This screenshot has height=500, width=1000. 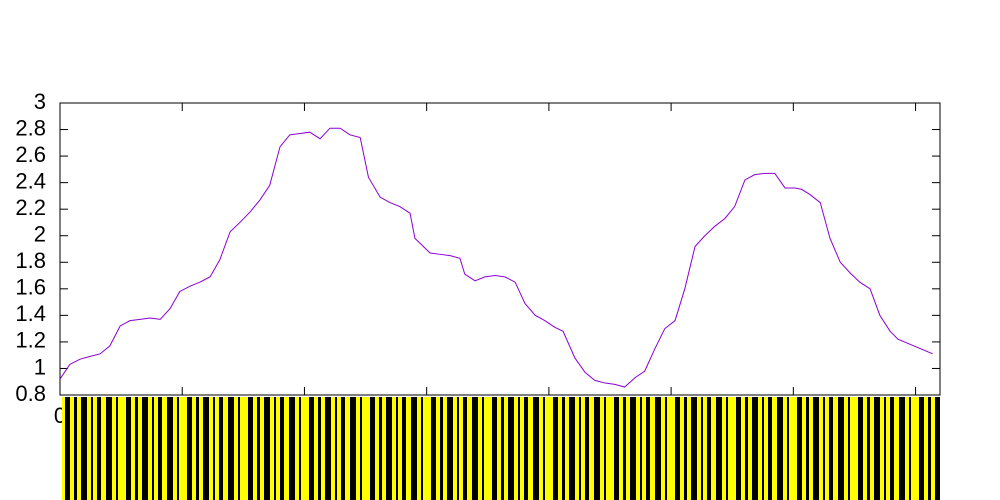 I want to click on y-tick-label: 1.6, so click(x=30, y=287).